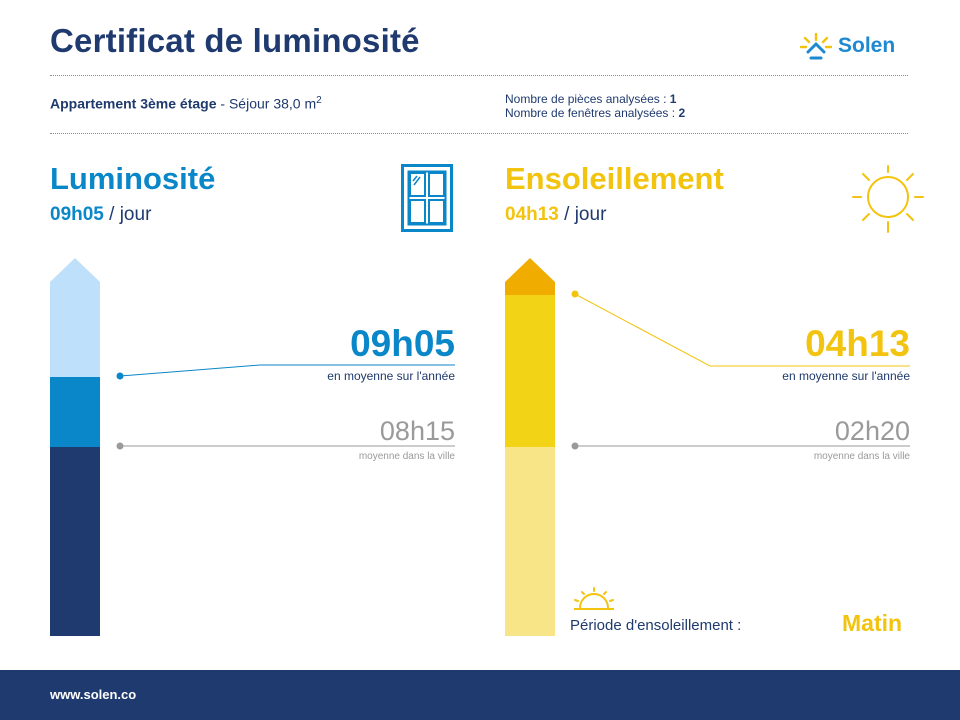  Describe the element at coordinates (427, 198) in the screenshot. I see `window-icon` at that location.